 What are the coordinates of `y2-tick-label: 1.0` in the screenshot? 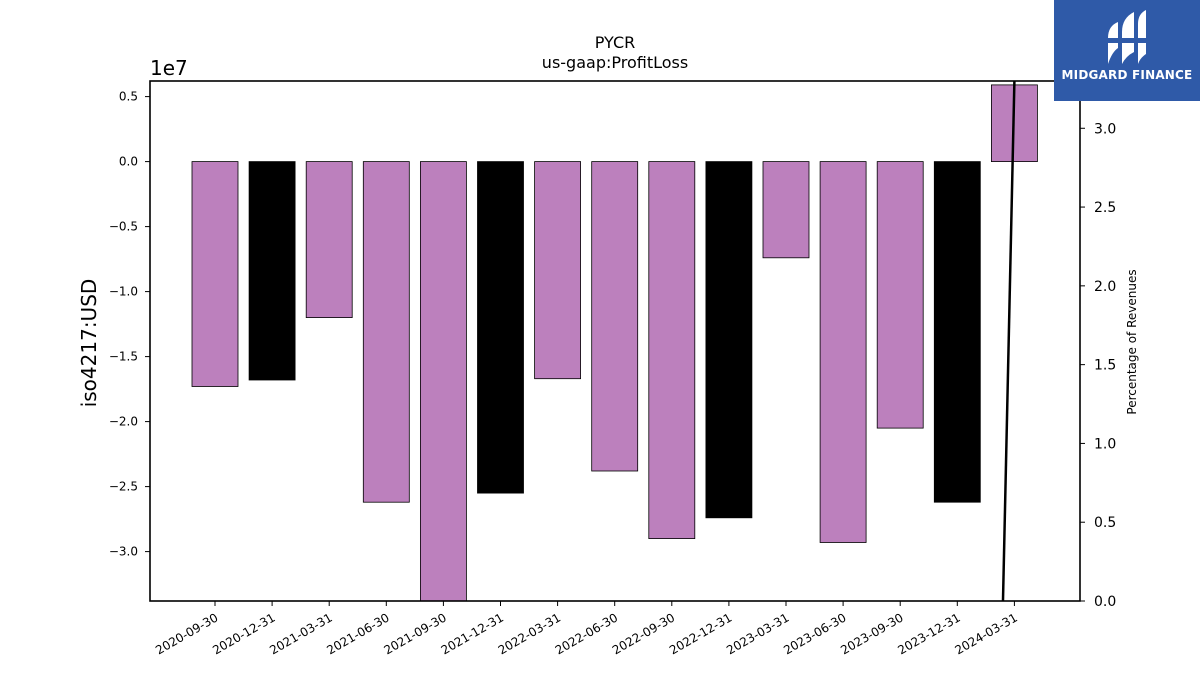 It's located at (1105, 444).